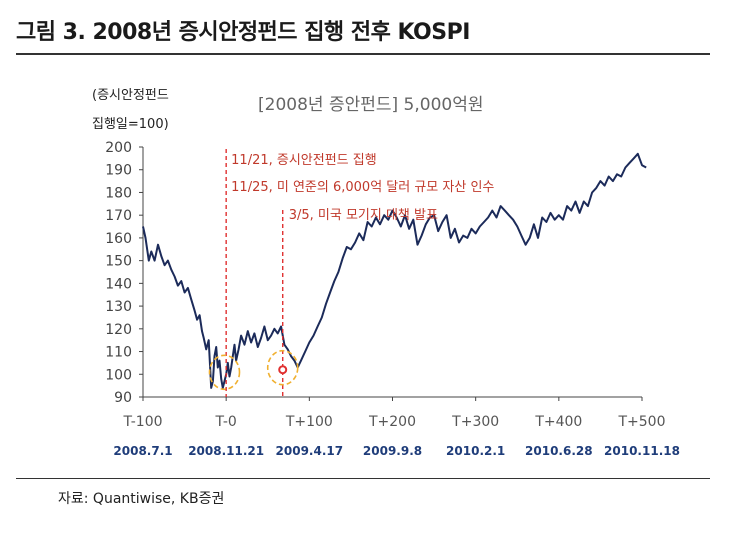  I want to click on source-divider, so click(363, 478).